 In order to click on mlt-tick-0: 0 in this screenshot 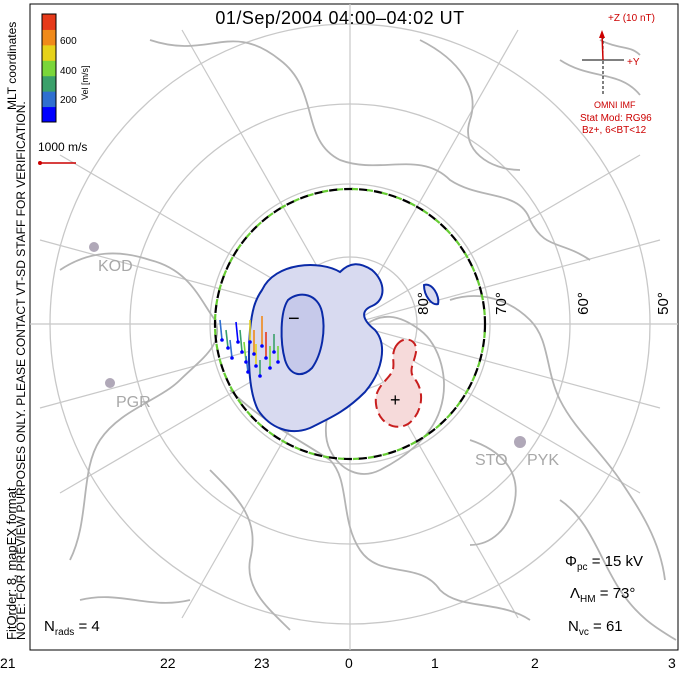, I will do `click(349, 663)`.